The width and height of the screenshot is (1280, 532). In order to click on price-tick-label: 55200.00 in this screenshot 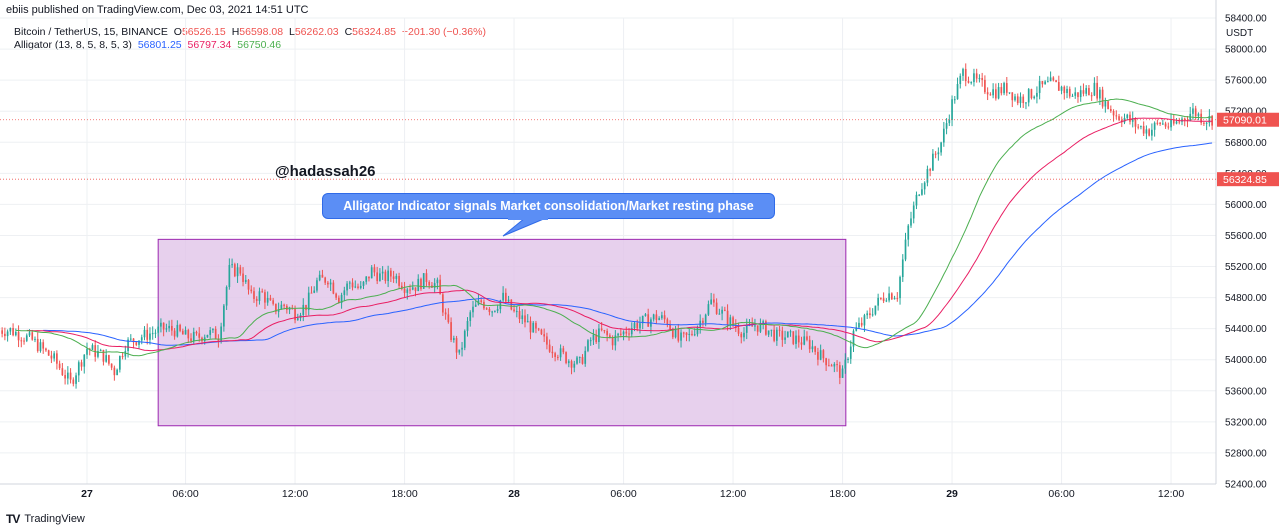, I will do `click(1246, 267)`.